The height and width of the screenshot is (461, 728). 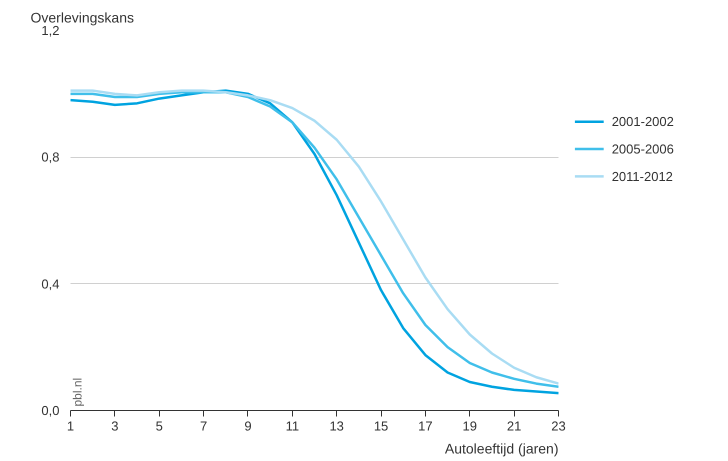 I want to click on x-tick-label: 11, so click(x=293, y=426).